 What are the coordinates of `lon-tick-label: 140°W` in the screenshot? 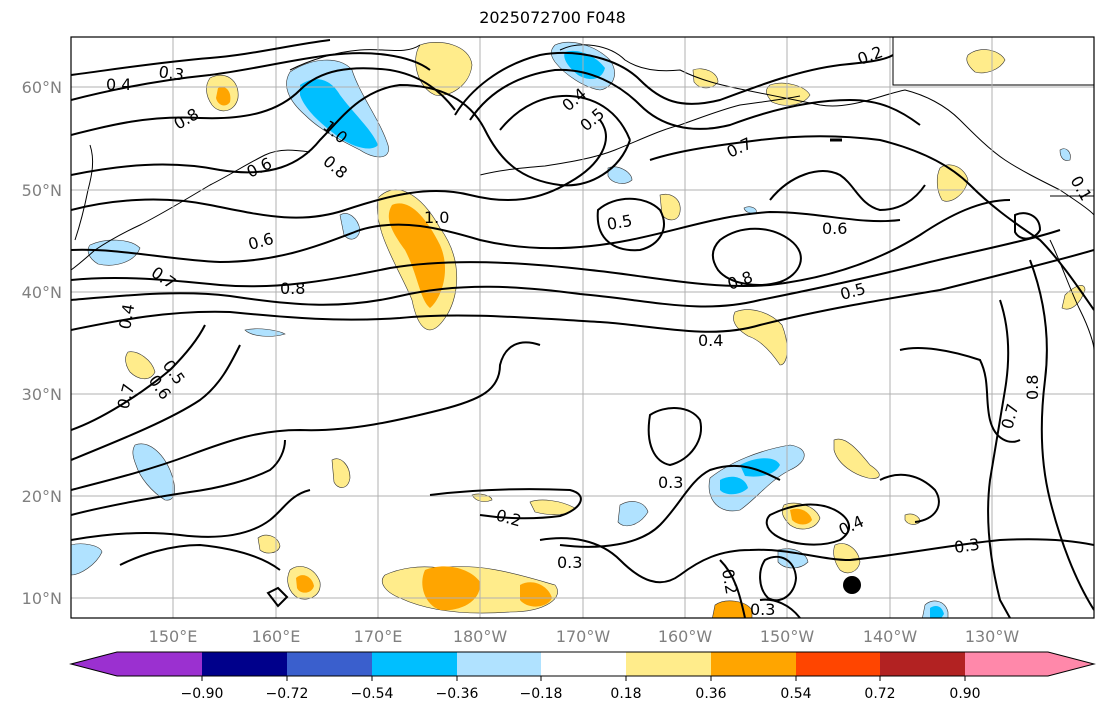 It's located at (890, 636).